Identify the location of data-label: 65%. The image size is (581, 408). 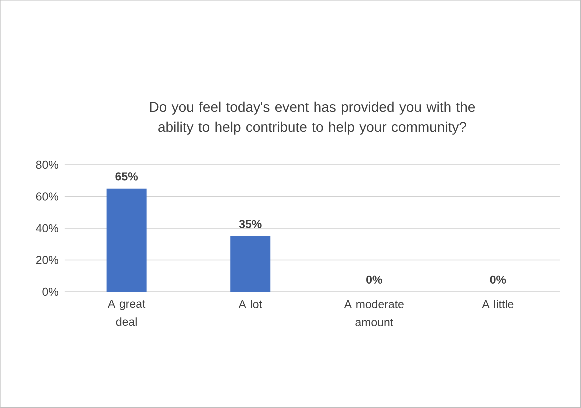
(127, 176).